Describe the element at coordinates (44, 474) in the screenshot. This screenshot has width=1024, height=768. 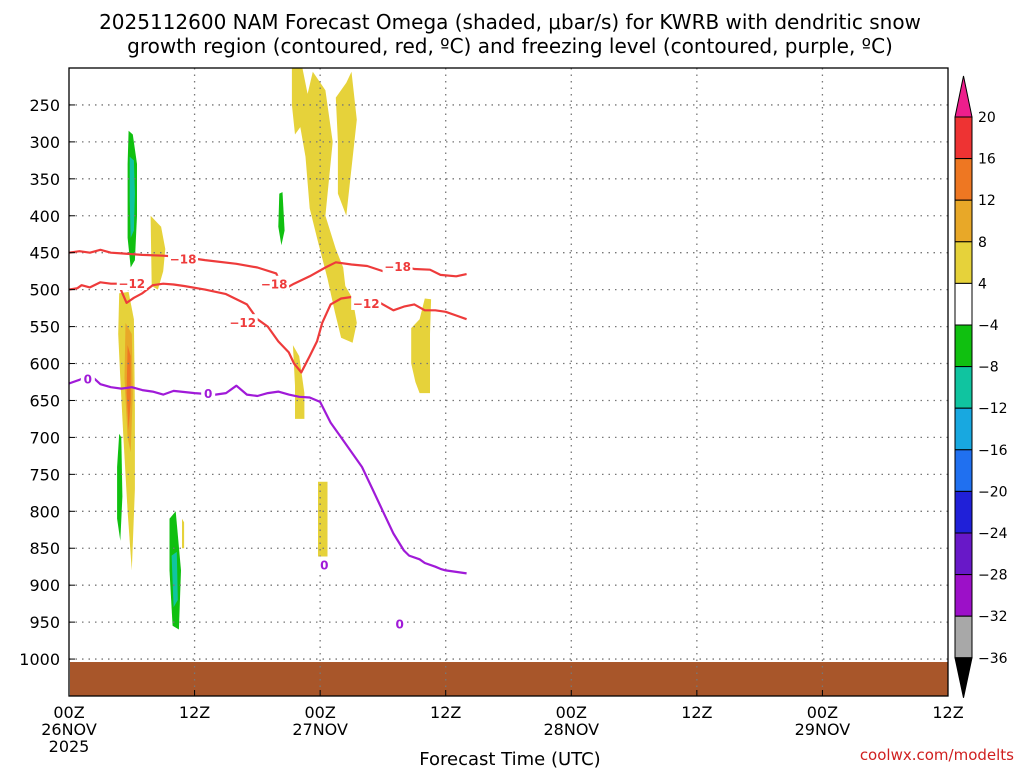
I see `y-tick-label: 750` at that location.